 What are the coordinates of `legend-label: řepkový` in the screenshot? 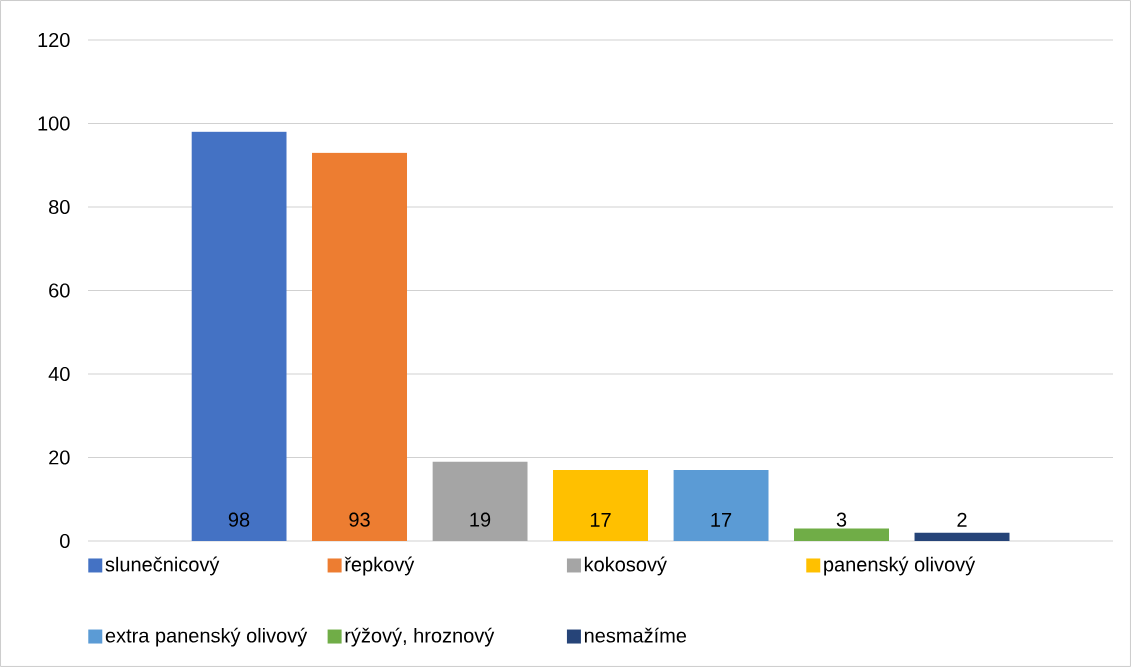 It's located at (379, 566).